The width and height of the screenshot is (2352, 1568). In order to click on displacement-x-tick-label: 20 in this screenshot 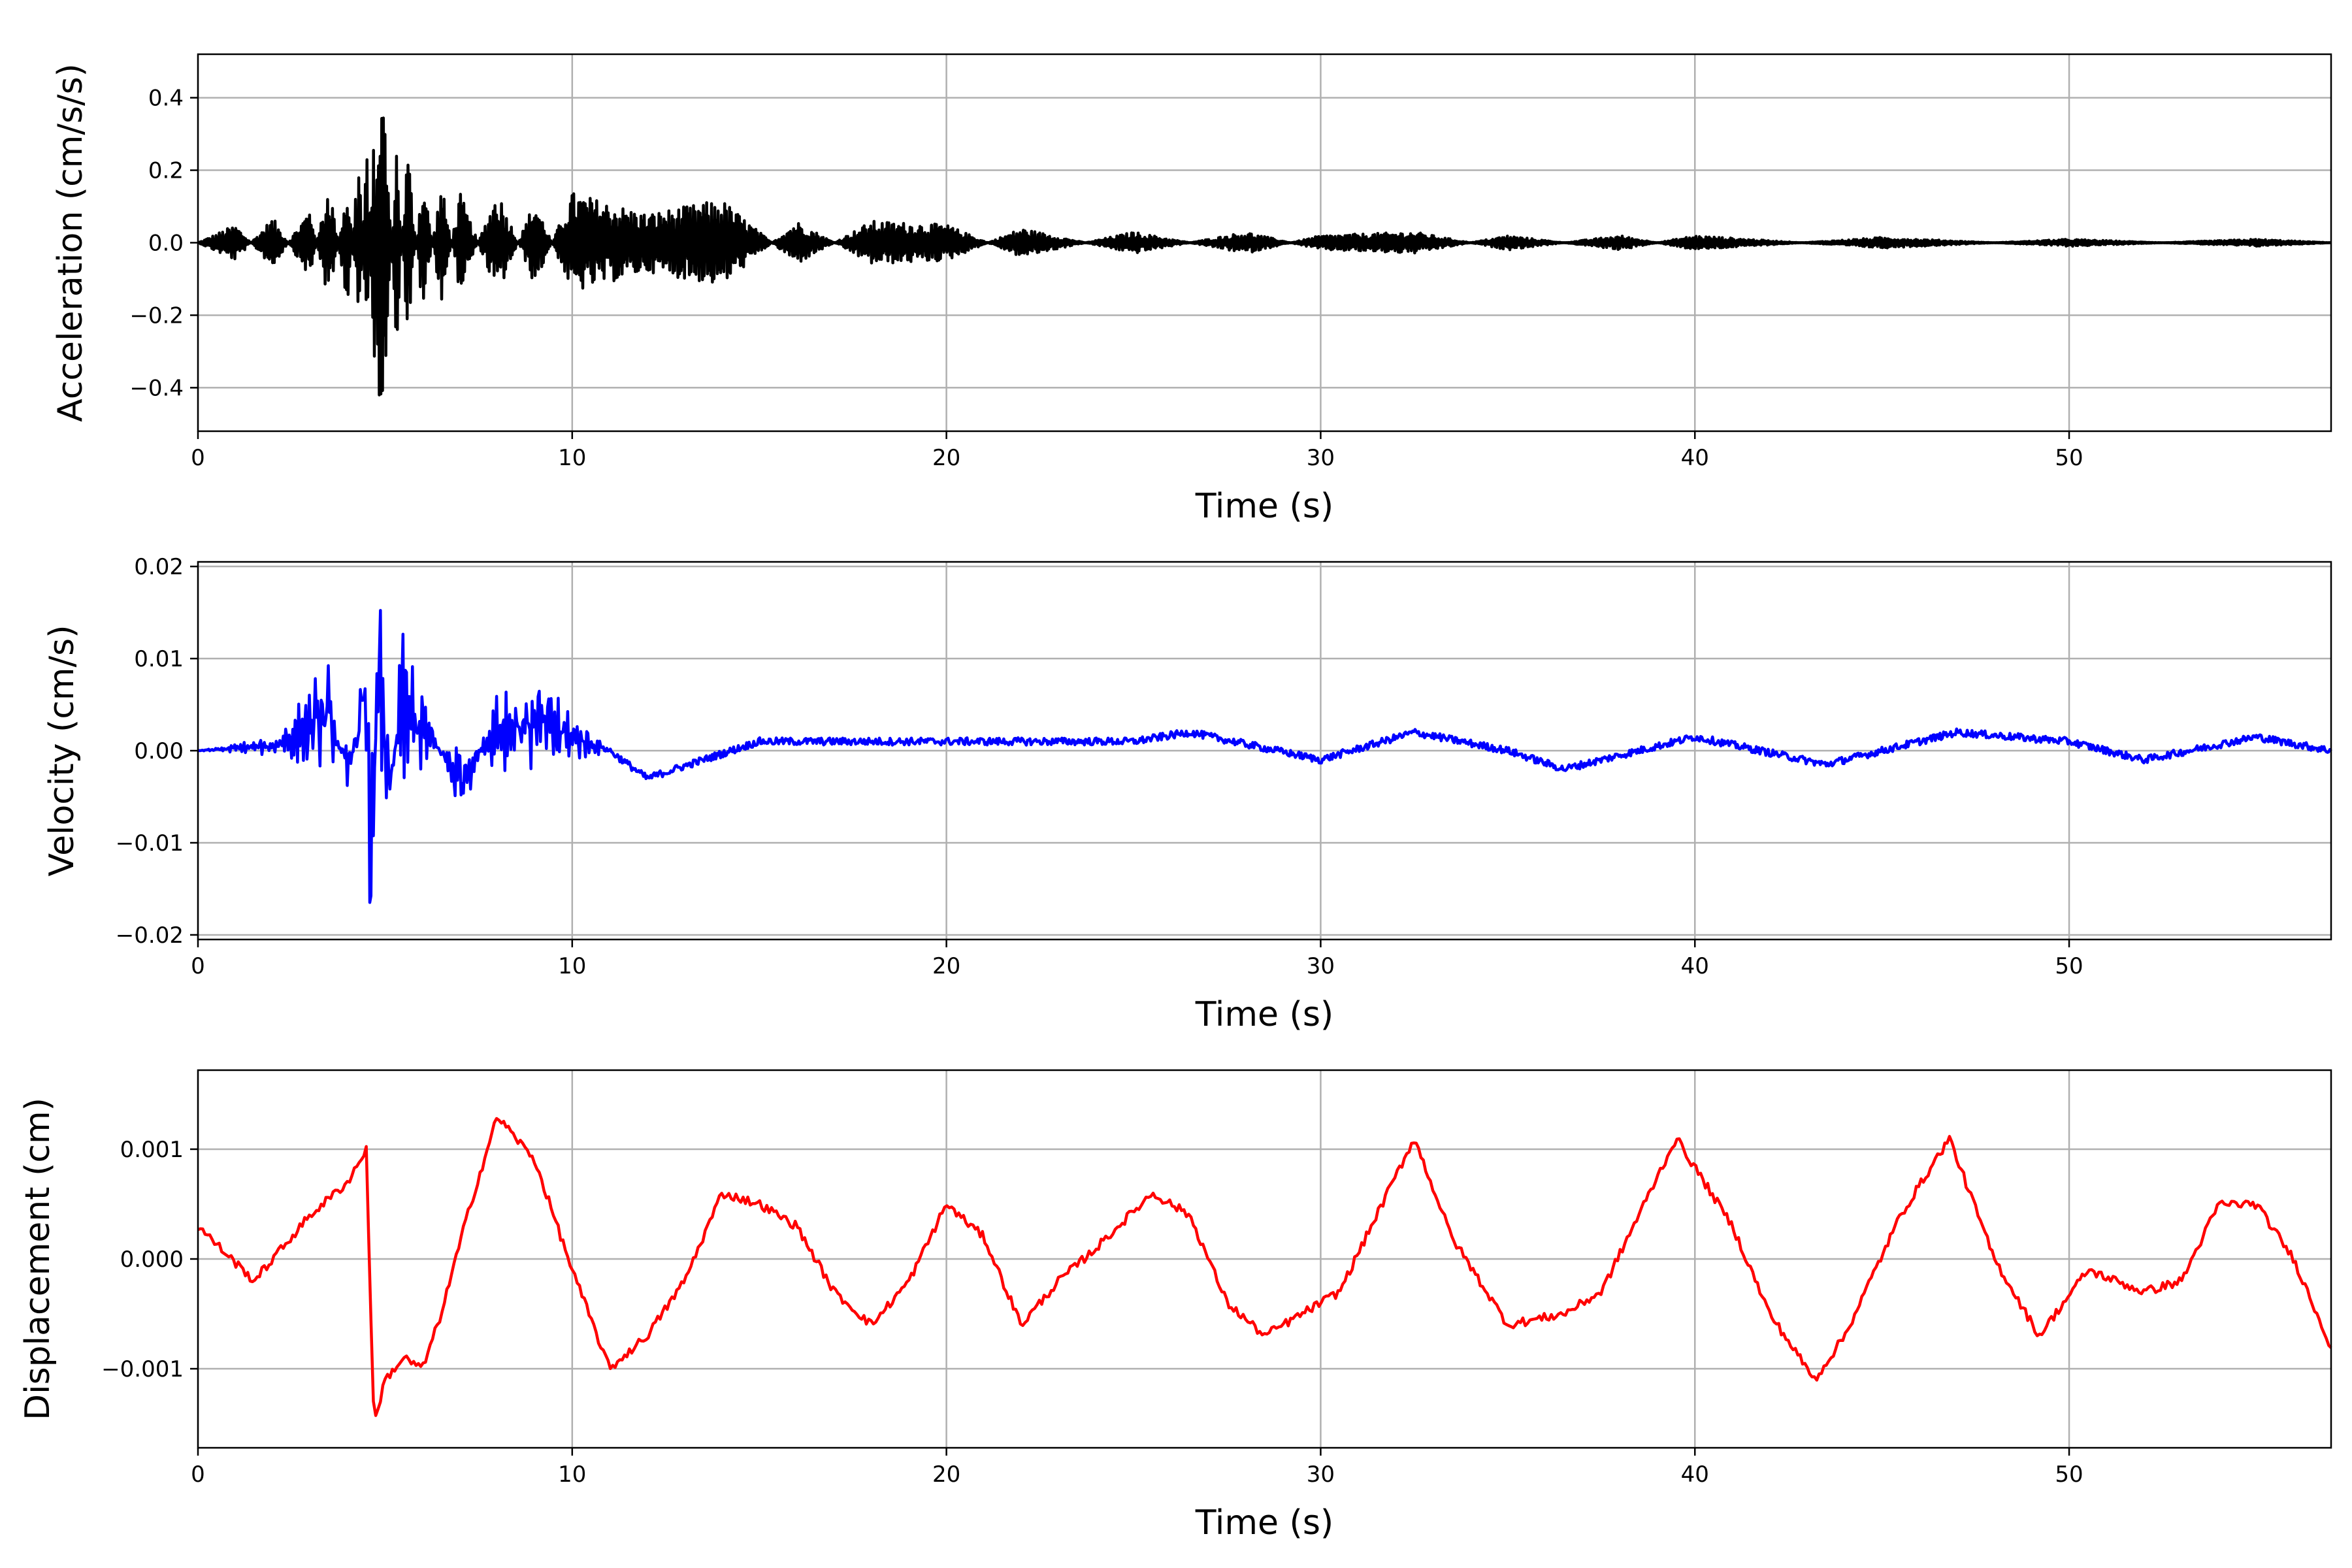, I will do `click(946, 1475)`.